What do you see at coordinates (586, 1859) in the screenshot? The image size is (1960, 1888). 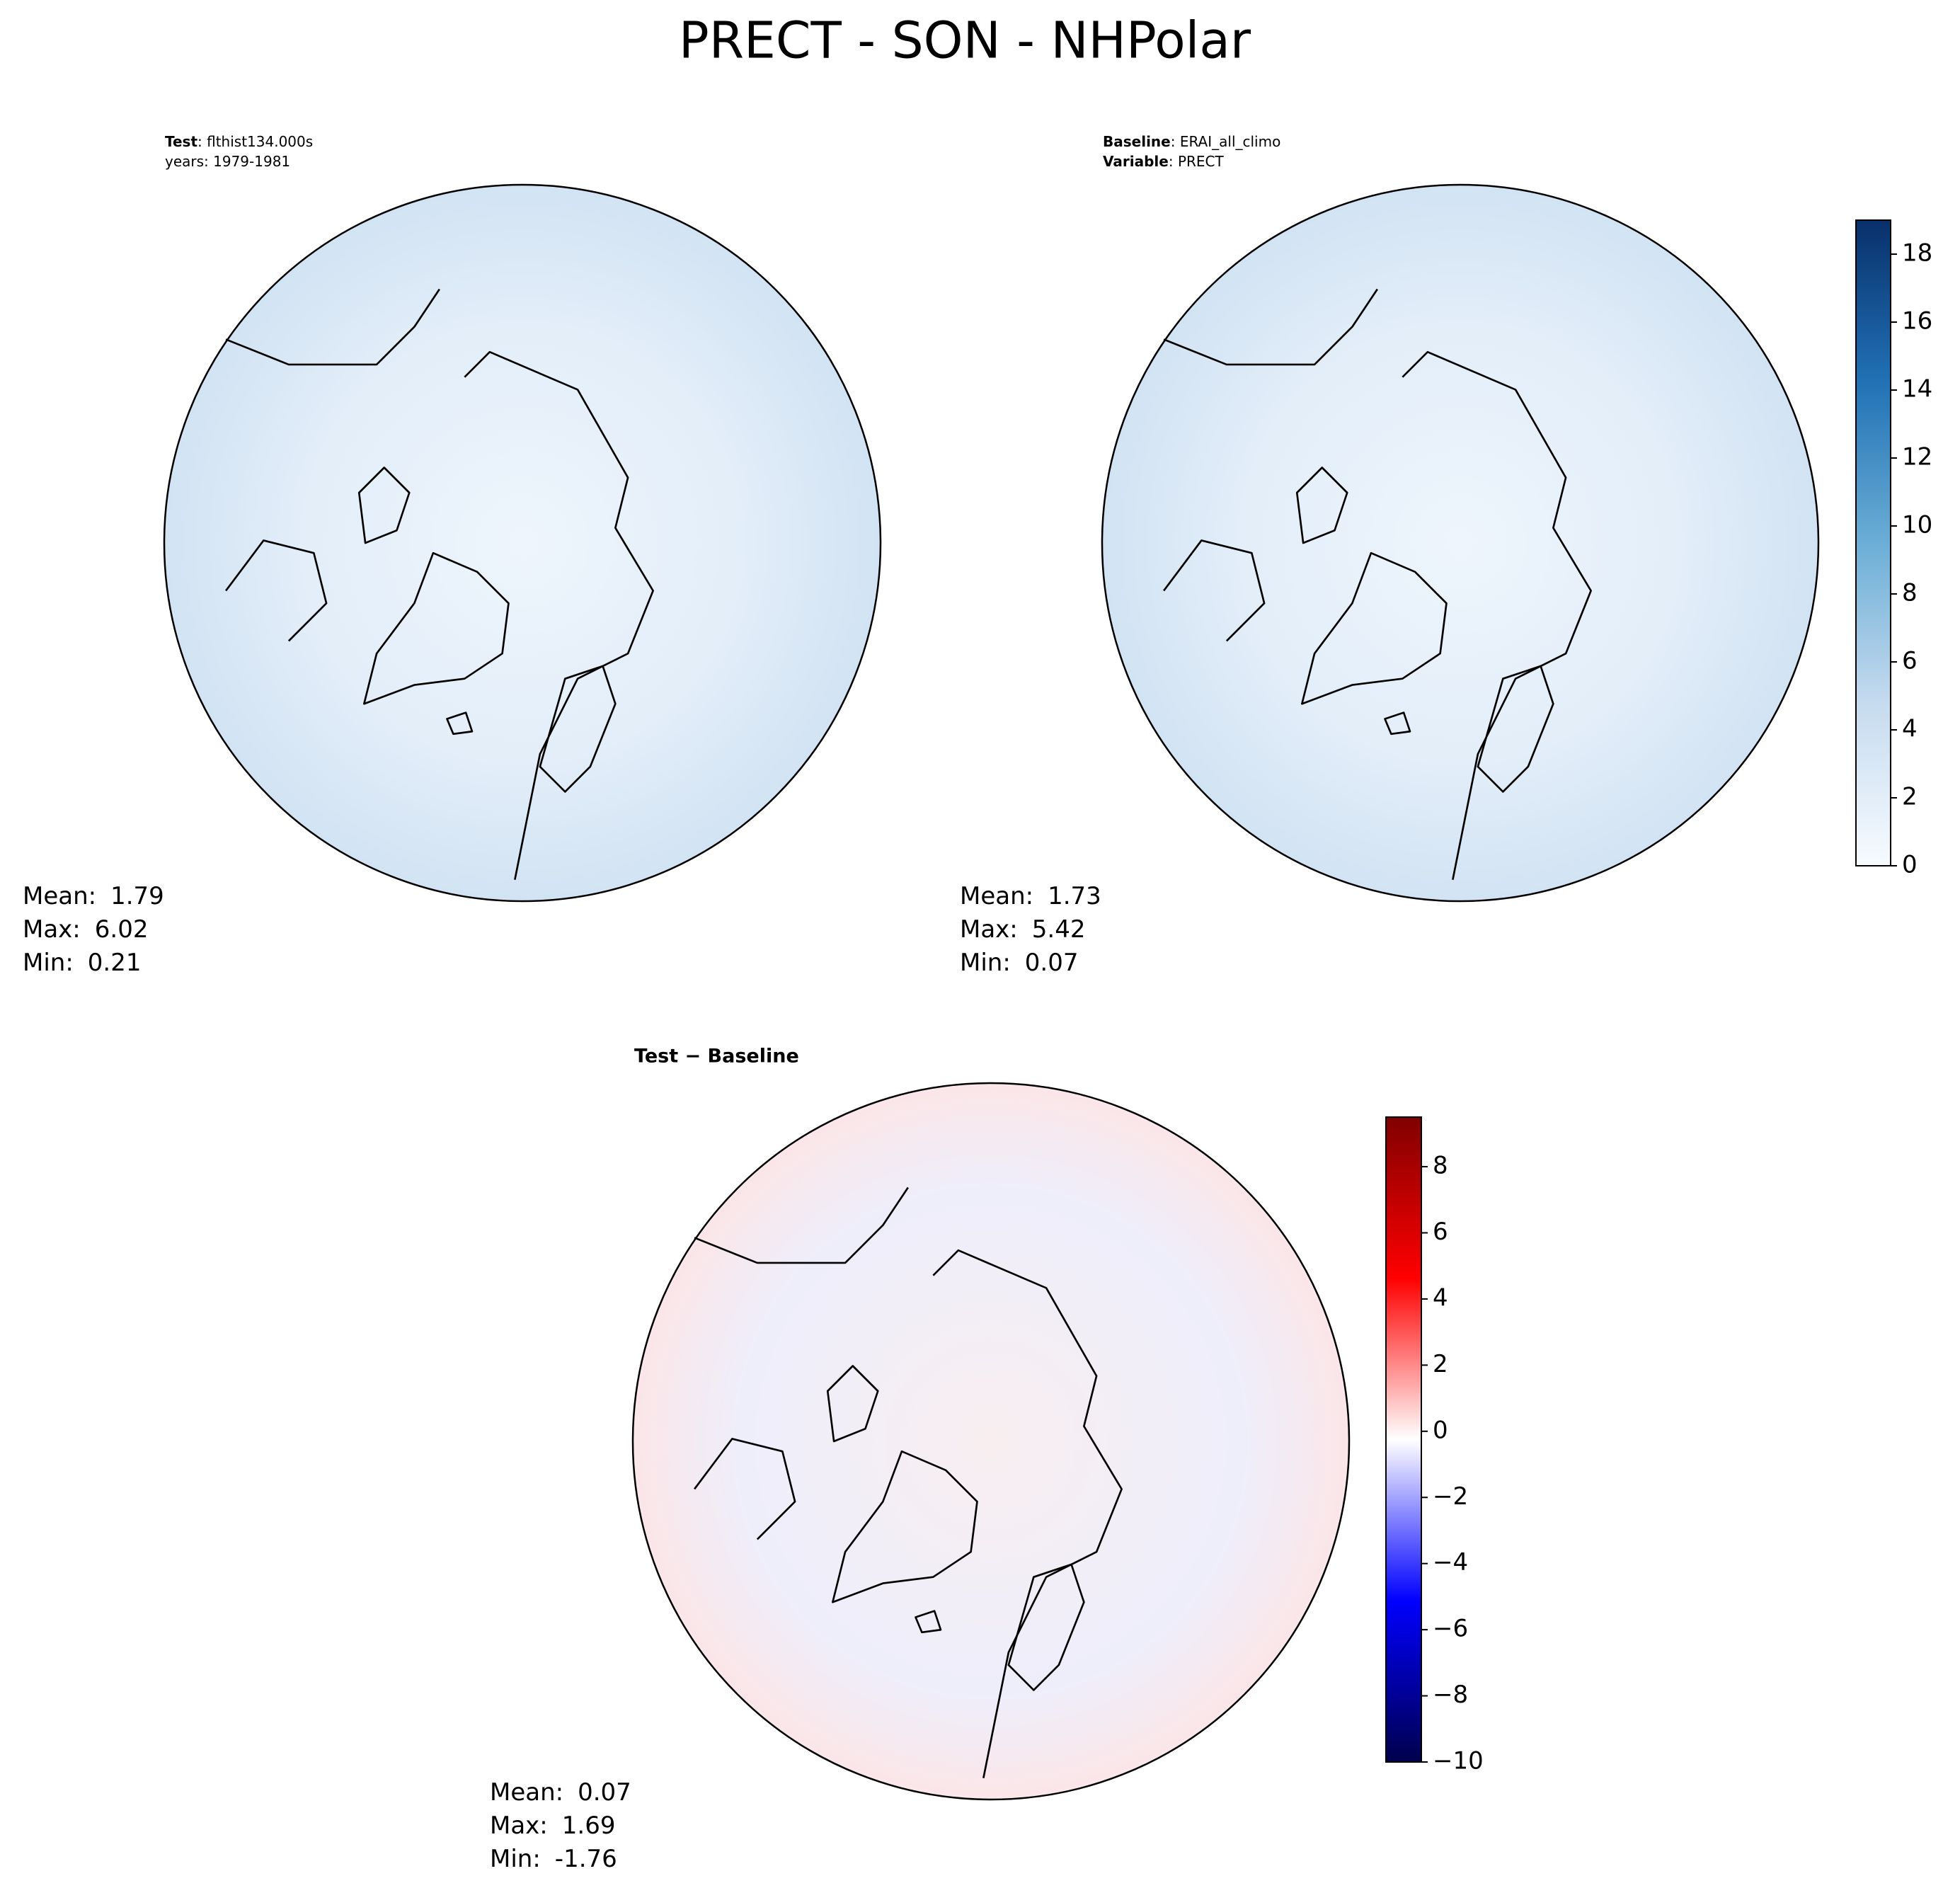 I see `stat-value: -1.76` at bounding box center [586, 1859].